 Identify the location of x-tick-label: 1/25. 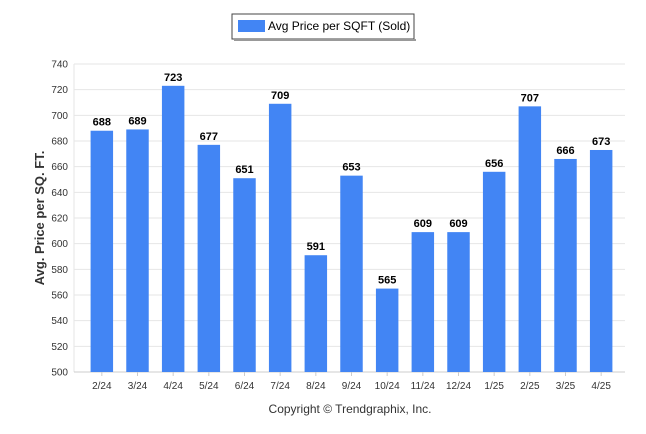
(494, 386).